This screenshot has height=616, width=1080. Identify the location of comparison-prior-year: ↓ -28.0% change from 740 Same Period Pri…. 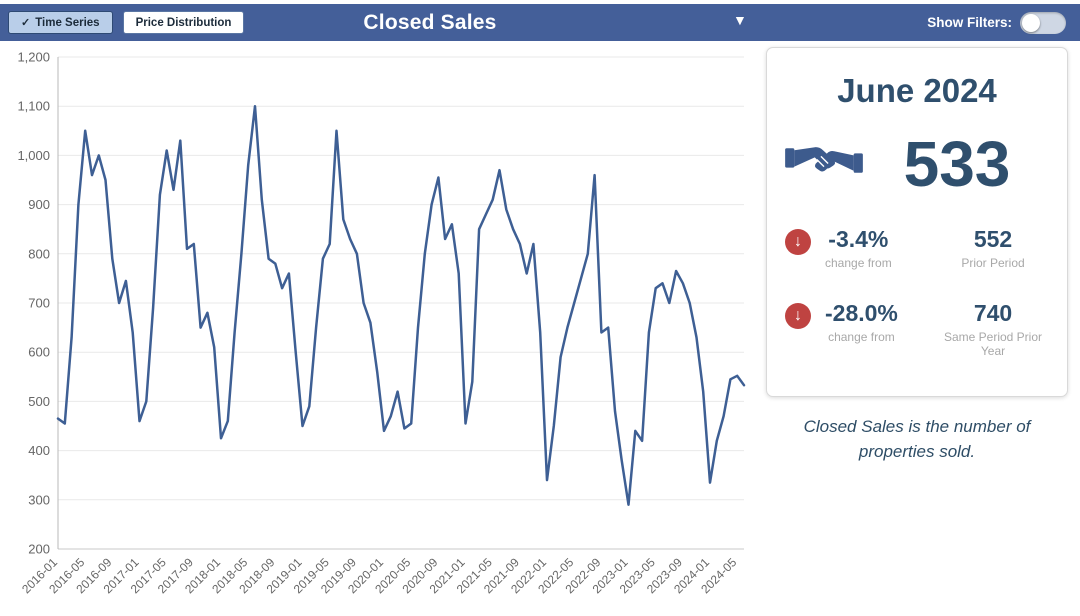
(918, 329).